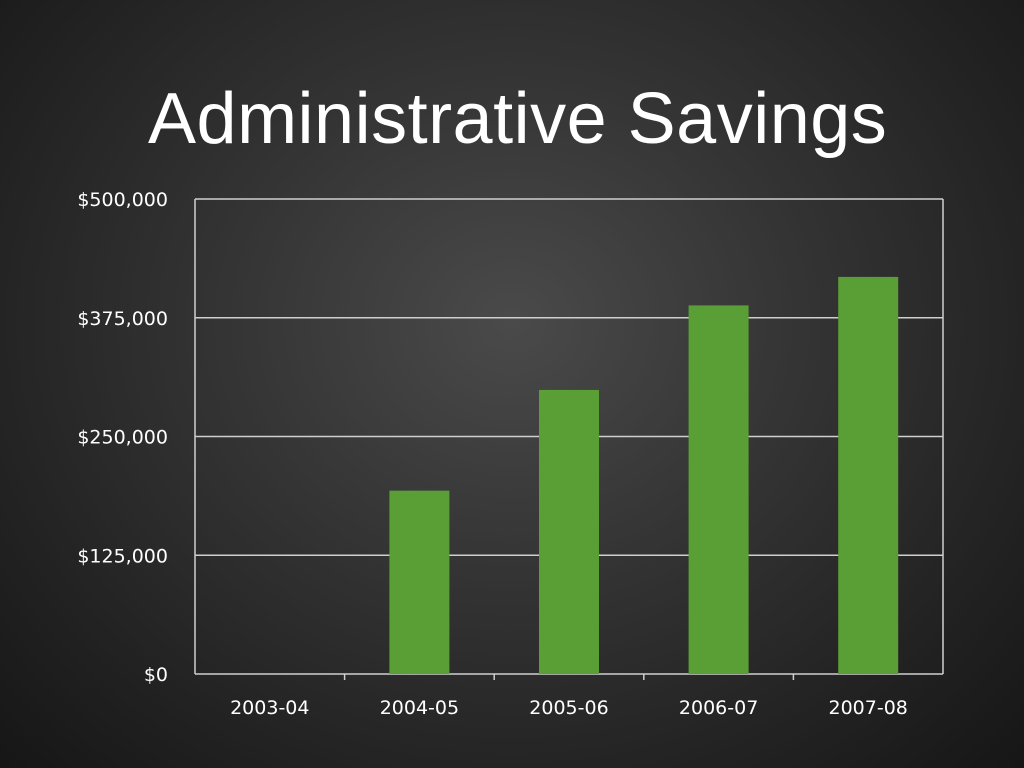  I want to click on y-tick-label: $375,000, so click(122, 319).